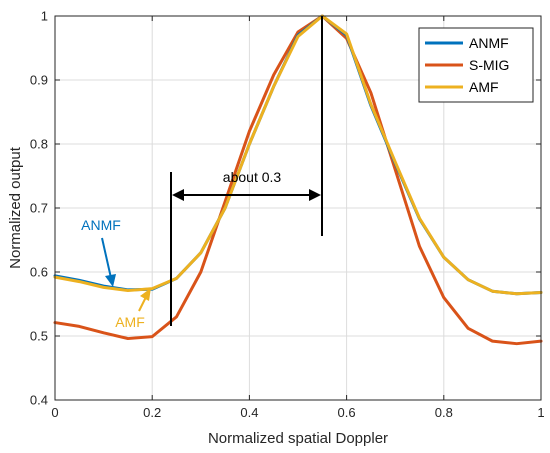  I want to click on x-tick-label: 0, so click(54, 412).